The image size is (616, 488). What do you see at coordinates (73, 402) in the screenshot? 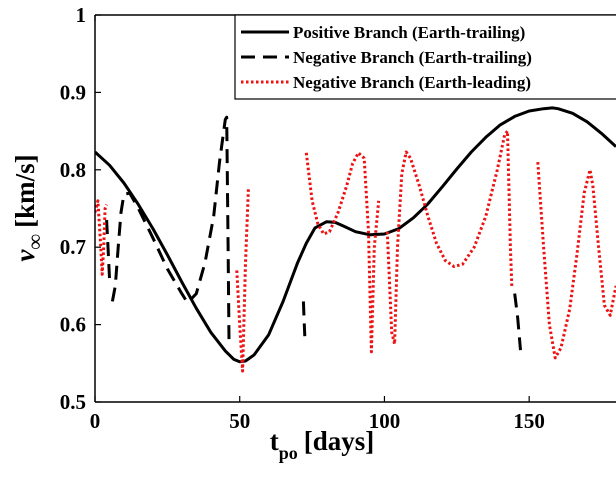
I see `y-tick-label: 0.5` at bounding box center [73, 402].